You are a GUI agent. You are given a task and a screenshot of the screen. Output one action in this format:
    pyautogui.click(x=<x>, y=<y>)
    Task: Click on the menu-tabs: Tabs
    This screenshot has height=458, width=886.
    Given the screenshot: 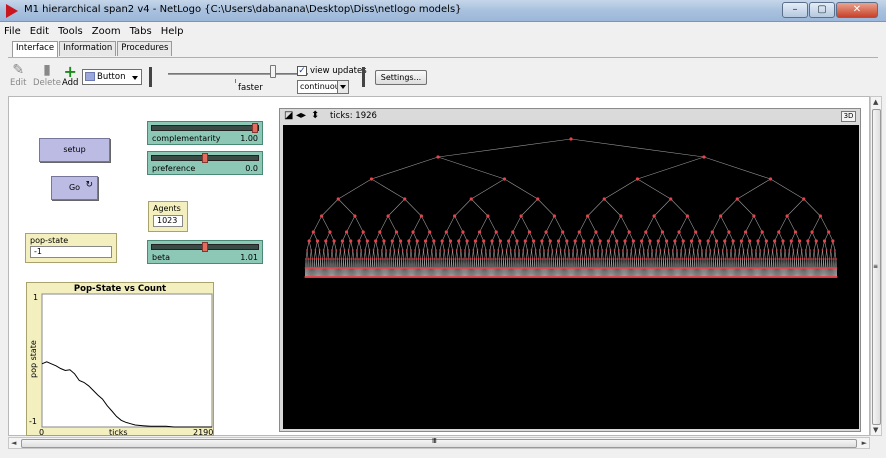 What is the action you would take?
    pyautogui.click(x=140, y=31)
    